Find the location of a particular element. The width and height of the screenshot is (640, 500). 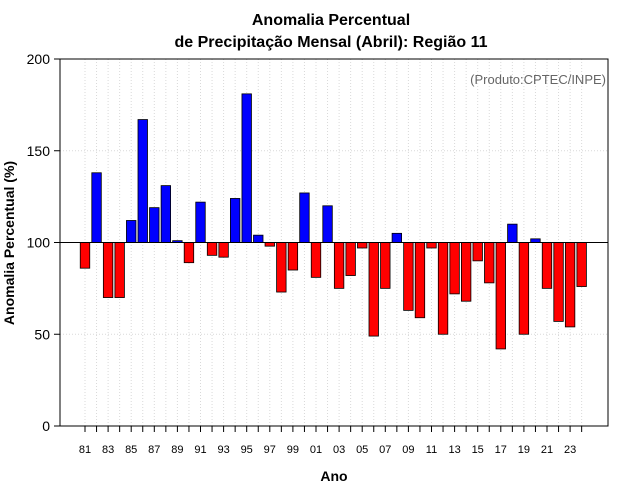

y-tick-label: 50 is located at coordinates (42, 334).